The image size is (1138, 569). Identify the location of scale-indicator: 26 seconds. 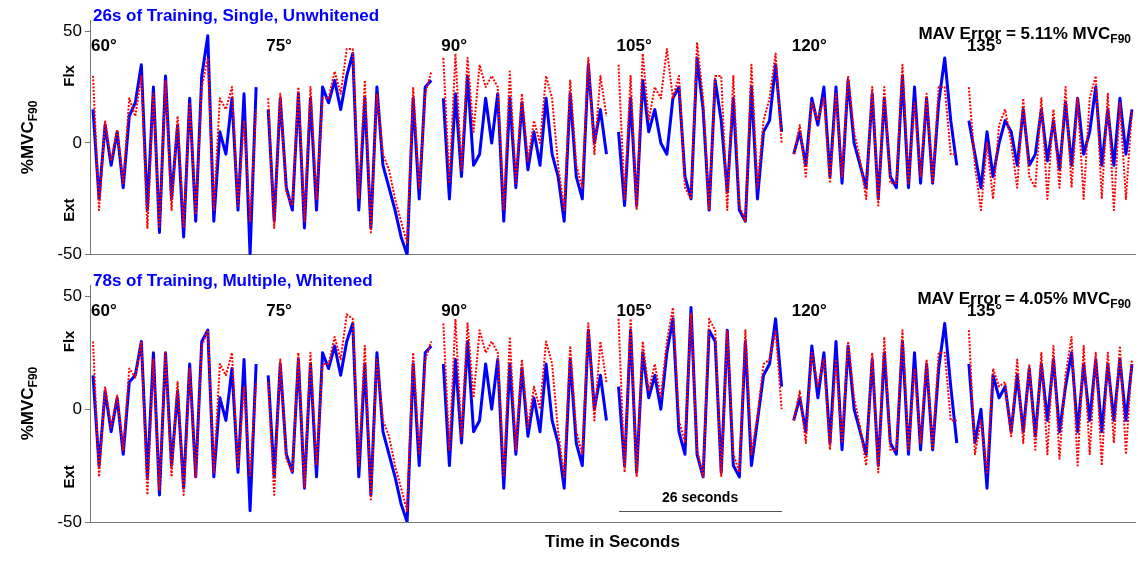
(700, 500).